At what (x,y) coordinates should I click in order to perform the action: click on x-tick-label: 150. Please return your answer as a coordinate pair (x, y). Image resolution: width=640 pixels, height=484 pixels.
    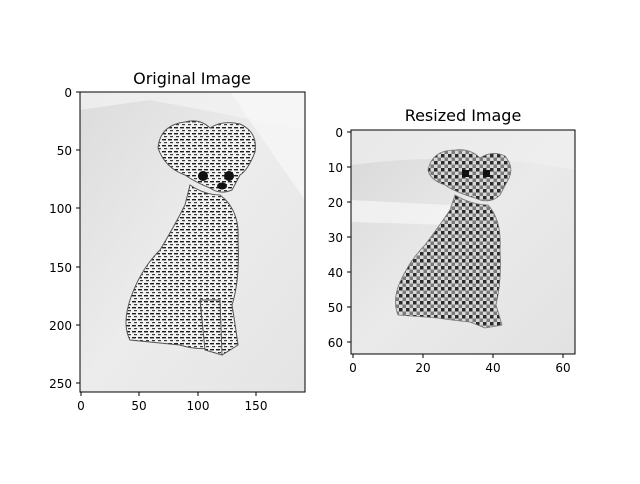
    Looking at the image, I should click on (256, 406).